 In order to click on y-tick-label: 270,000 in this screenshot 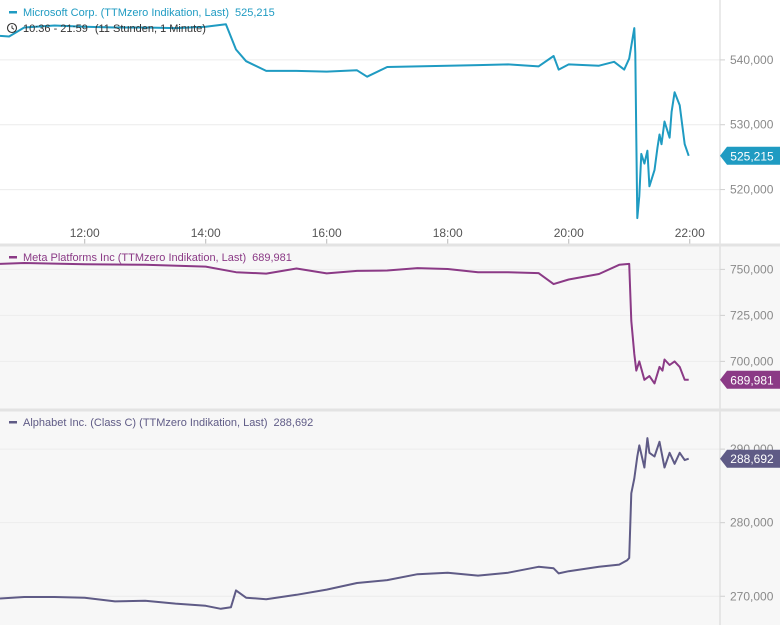, I will do `click(752, 596)`.